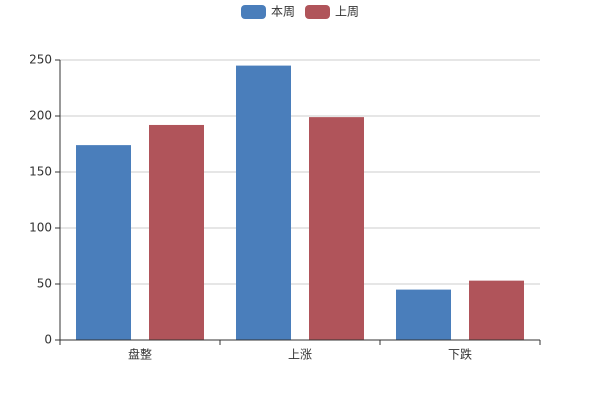  I want to click on y-tick-label: 50, so click(44, 284).